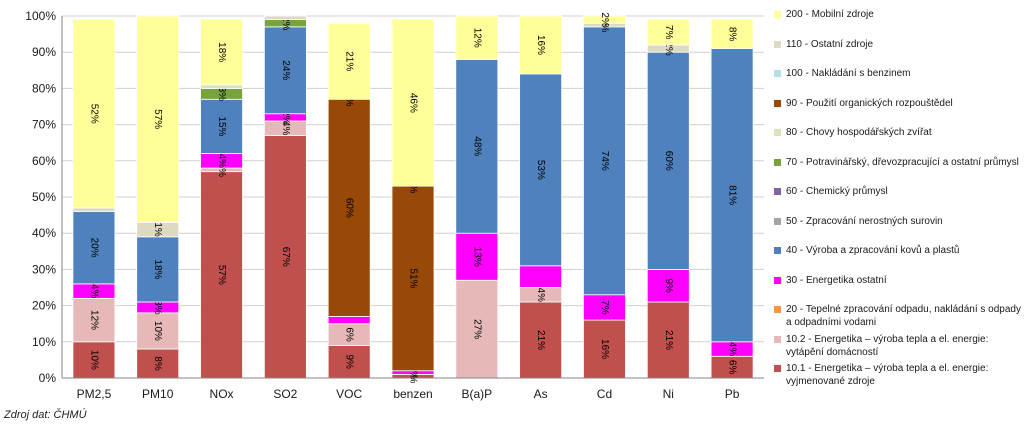  I want to click on y-tick-label: 50%, so click(44, 197).